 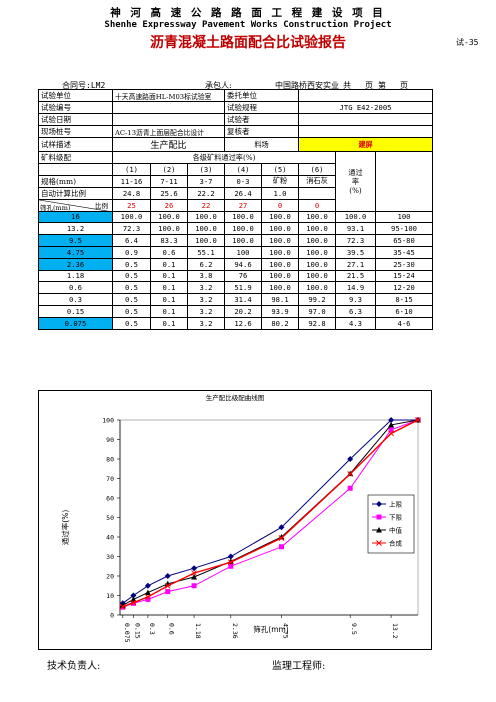 What do you see at coordinates (75, 323) in the screenshot?
I see `sieve-size: 0.075` at bounding box center [75, 323].